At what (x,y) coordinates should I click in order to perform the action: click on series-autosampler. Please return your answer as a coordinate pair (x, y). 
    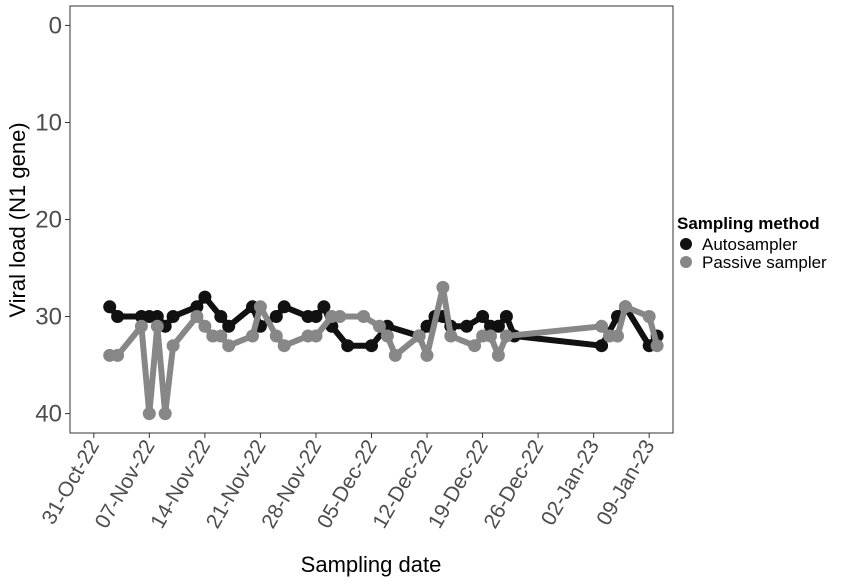
    Looking at the image, I should click on (383, 321).